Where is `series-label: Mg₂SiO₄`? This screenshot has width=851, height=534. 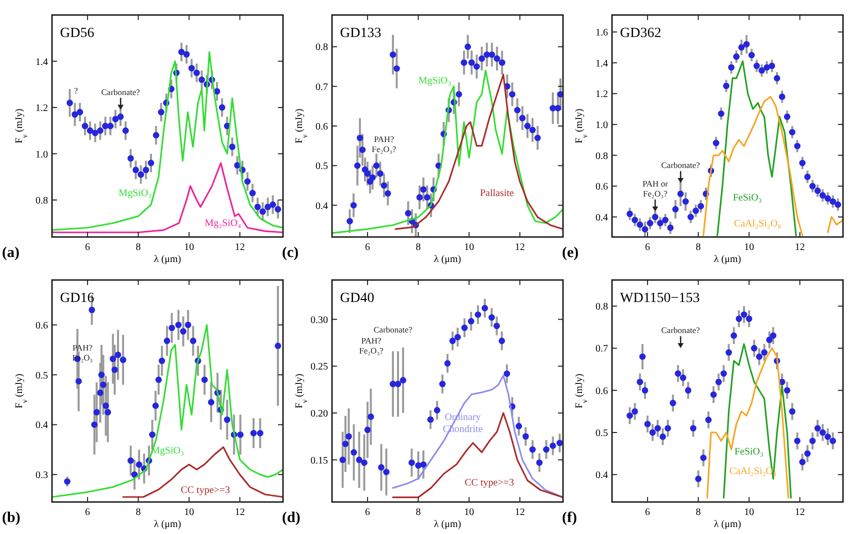 series-label: Mg₂SiO₄ is located at coordinates (223, 224).